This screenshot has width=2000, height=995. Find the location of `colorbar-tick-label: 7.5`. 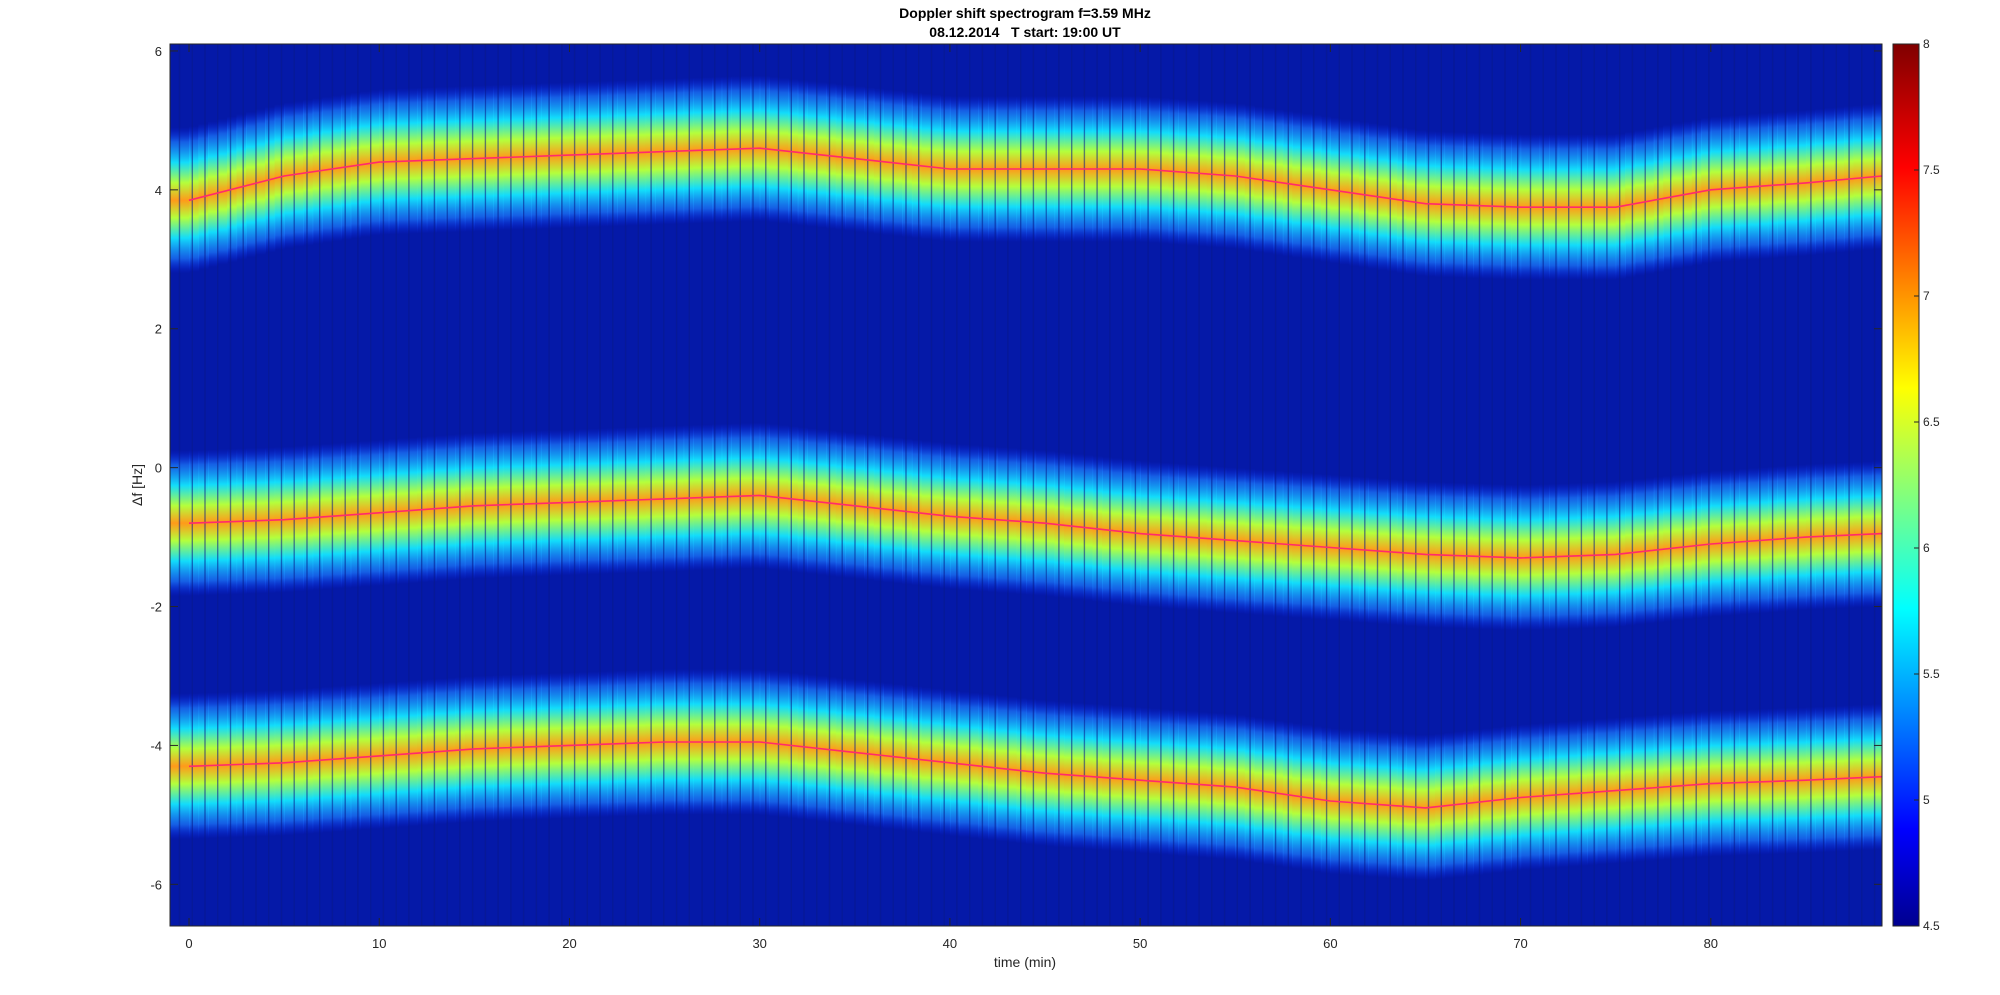

colorbar-tick-label: 7.5 is located at coordinates (1931, 170).